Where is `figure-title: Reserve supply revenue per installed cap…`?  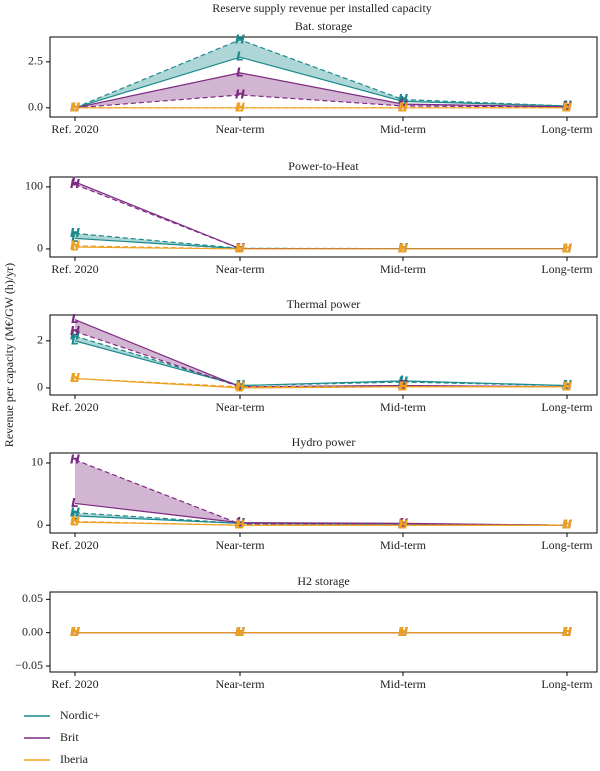 figure-title: Reserve supply revenue per installed cap… is located at coordinates (322, 8).